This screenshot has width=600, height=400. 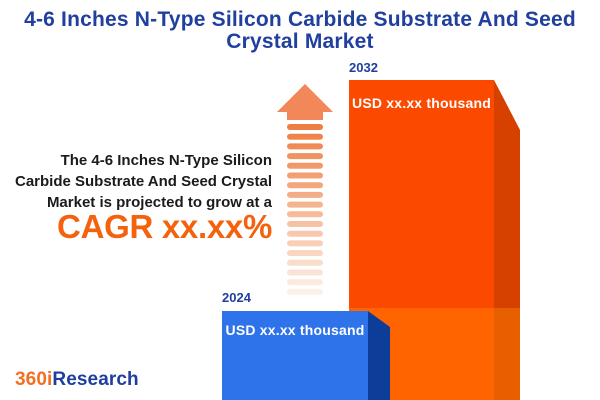 I want to click on description-line-1: The 4-6 Inches N-Type Silicon, so click(x=166, y=160).